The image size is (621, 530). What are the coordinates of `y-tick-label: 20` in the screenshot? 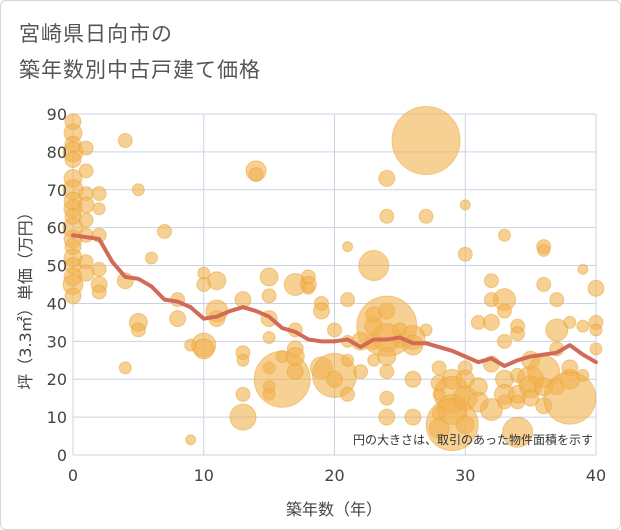 It's located at (57, 379).